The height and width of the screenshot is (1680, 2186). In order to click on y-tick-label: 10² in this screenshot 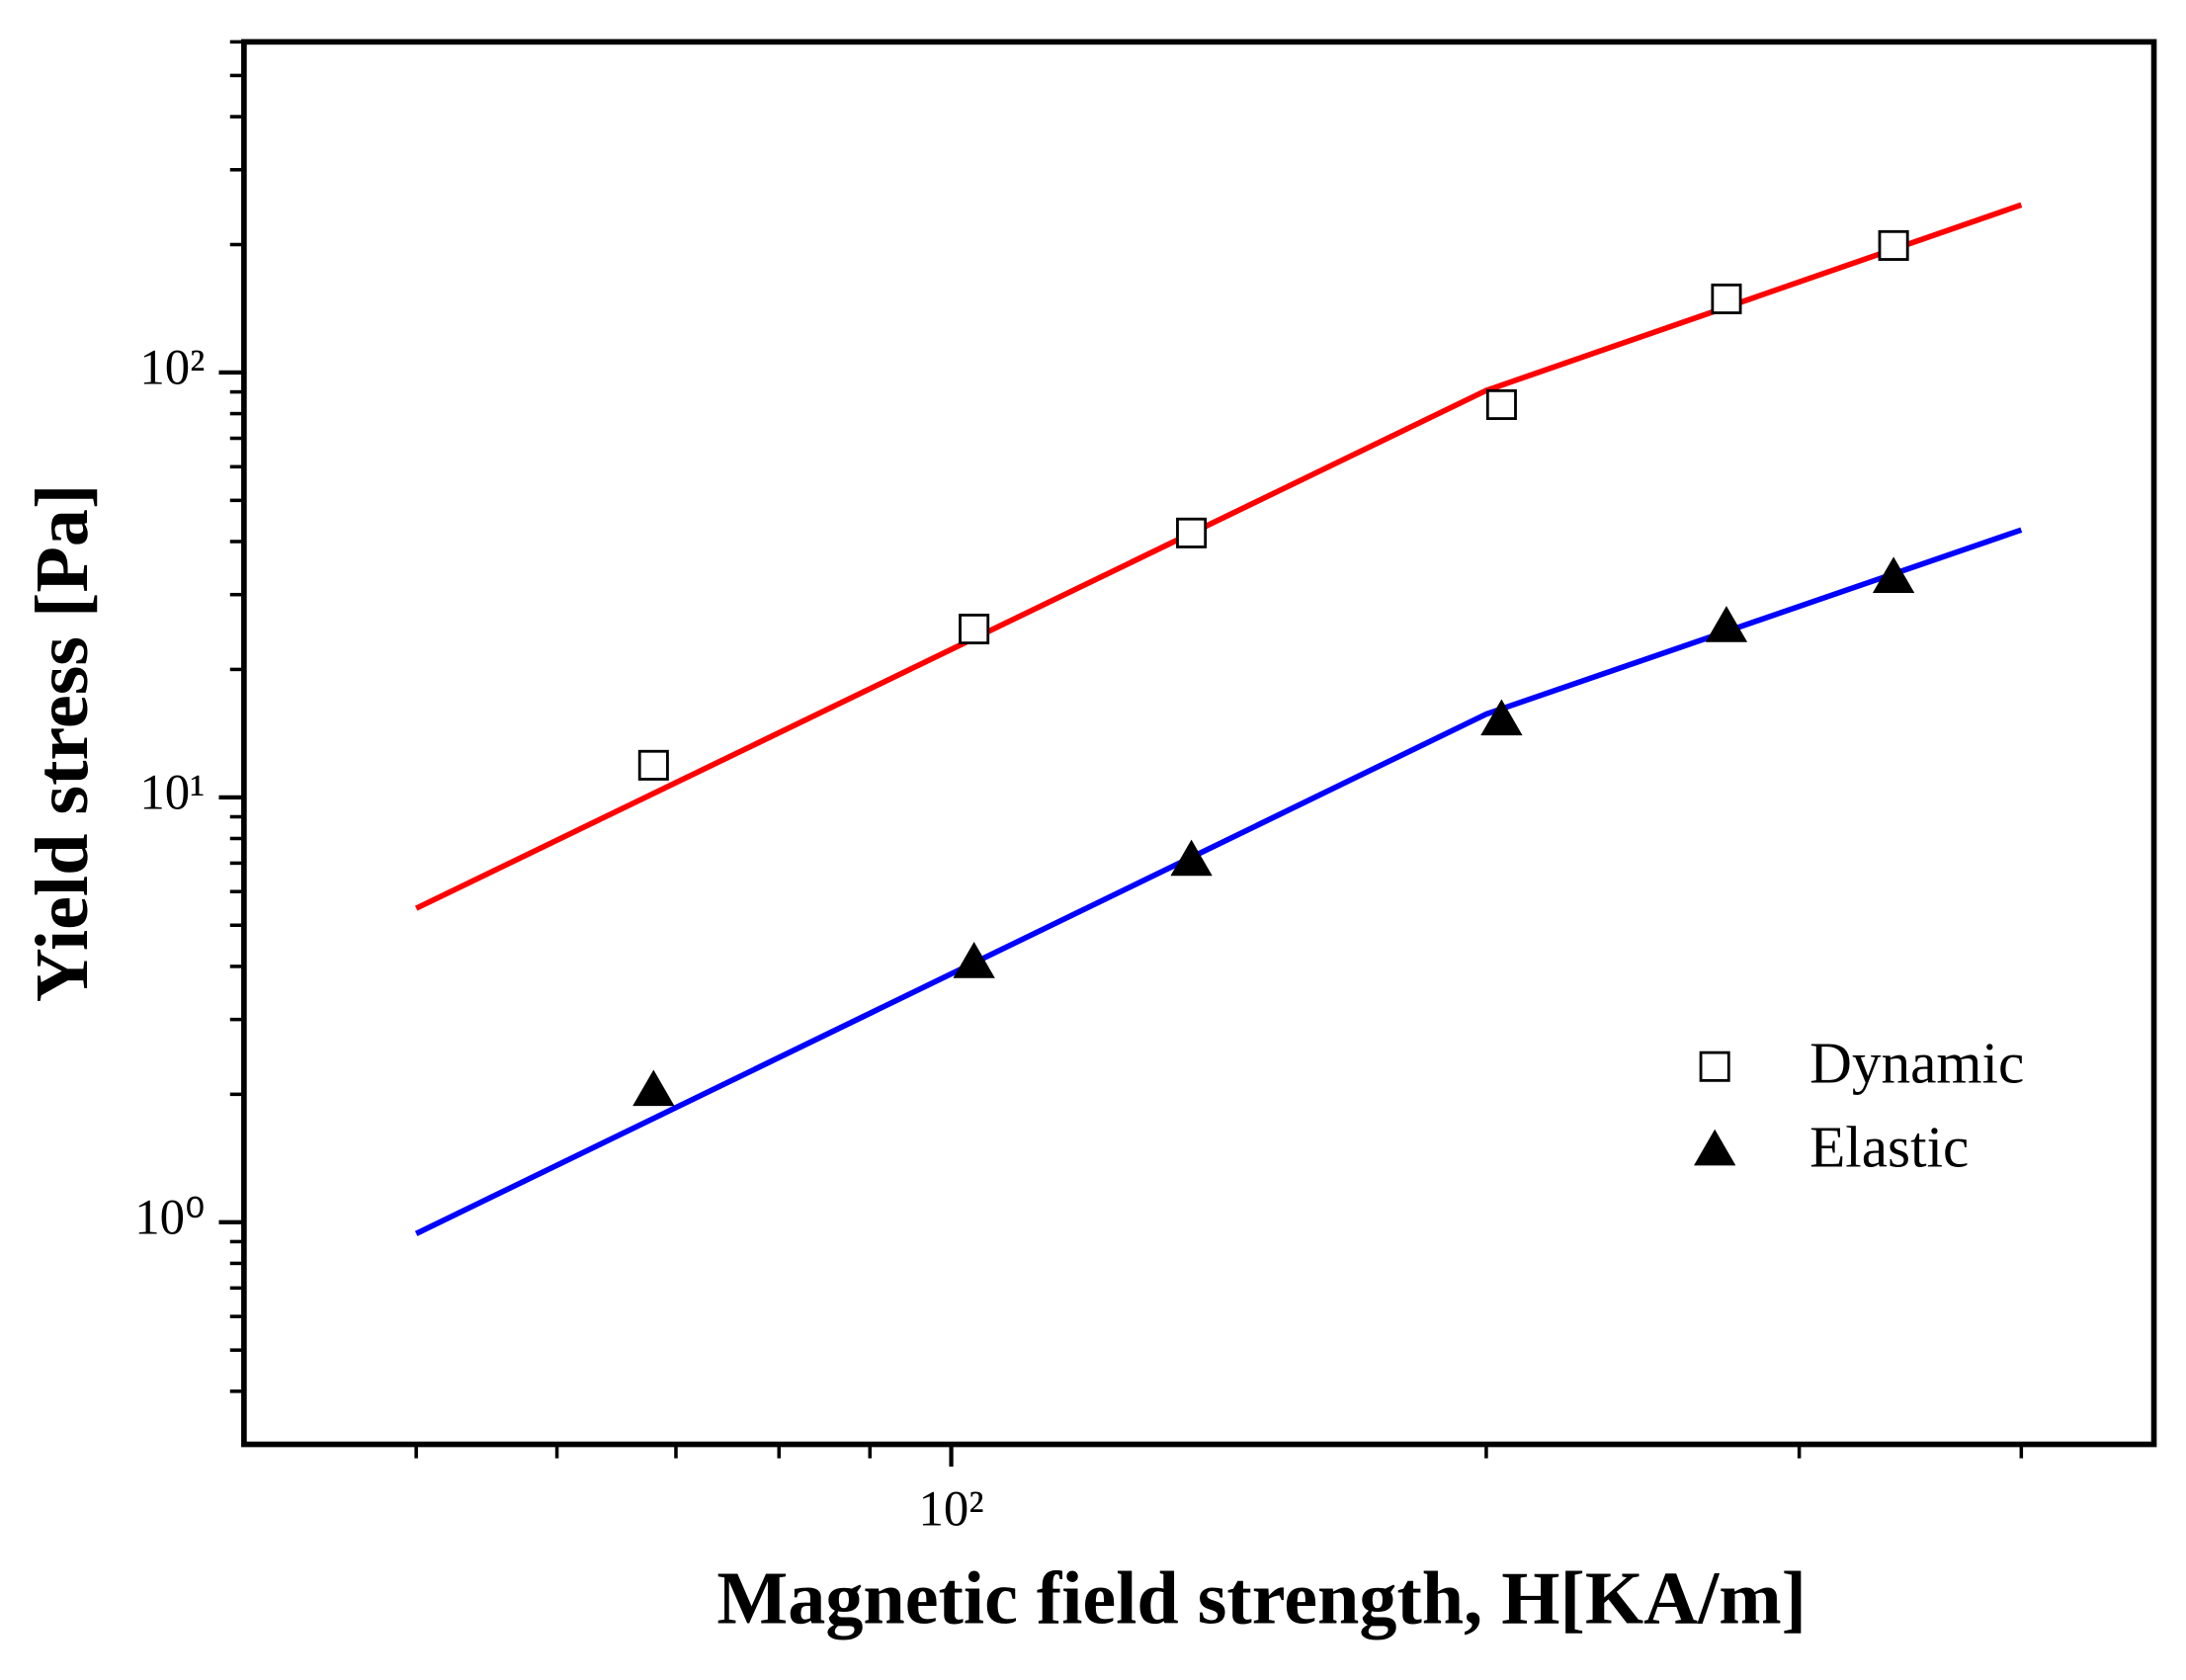, I will do `click(172, 367)`.